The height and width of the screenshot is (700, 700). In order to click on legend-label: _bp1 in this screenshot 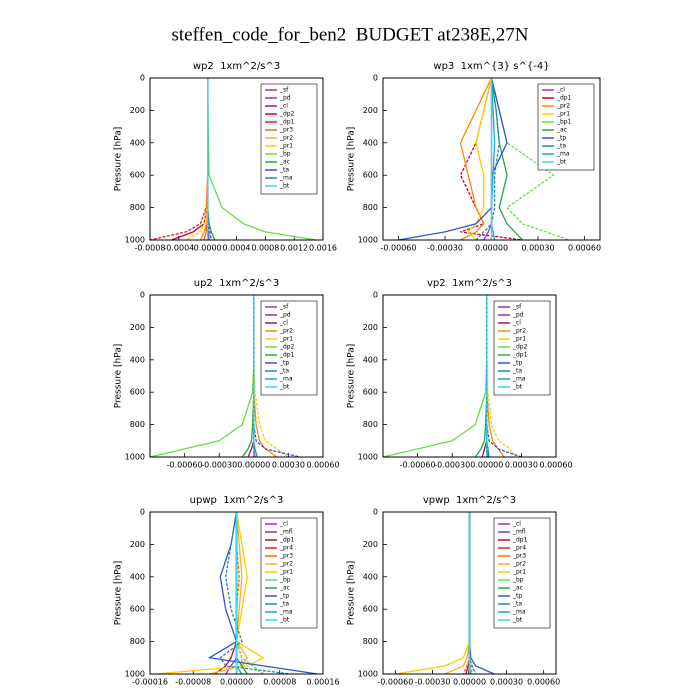, I will do `click(564, 122)`.